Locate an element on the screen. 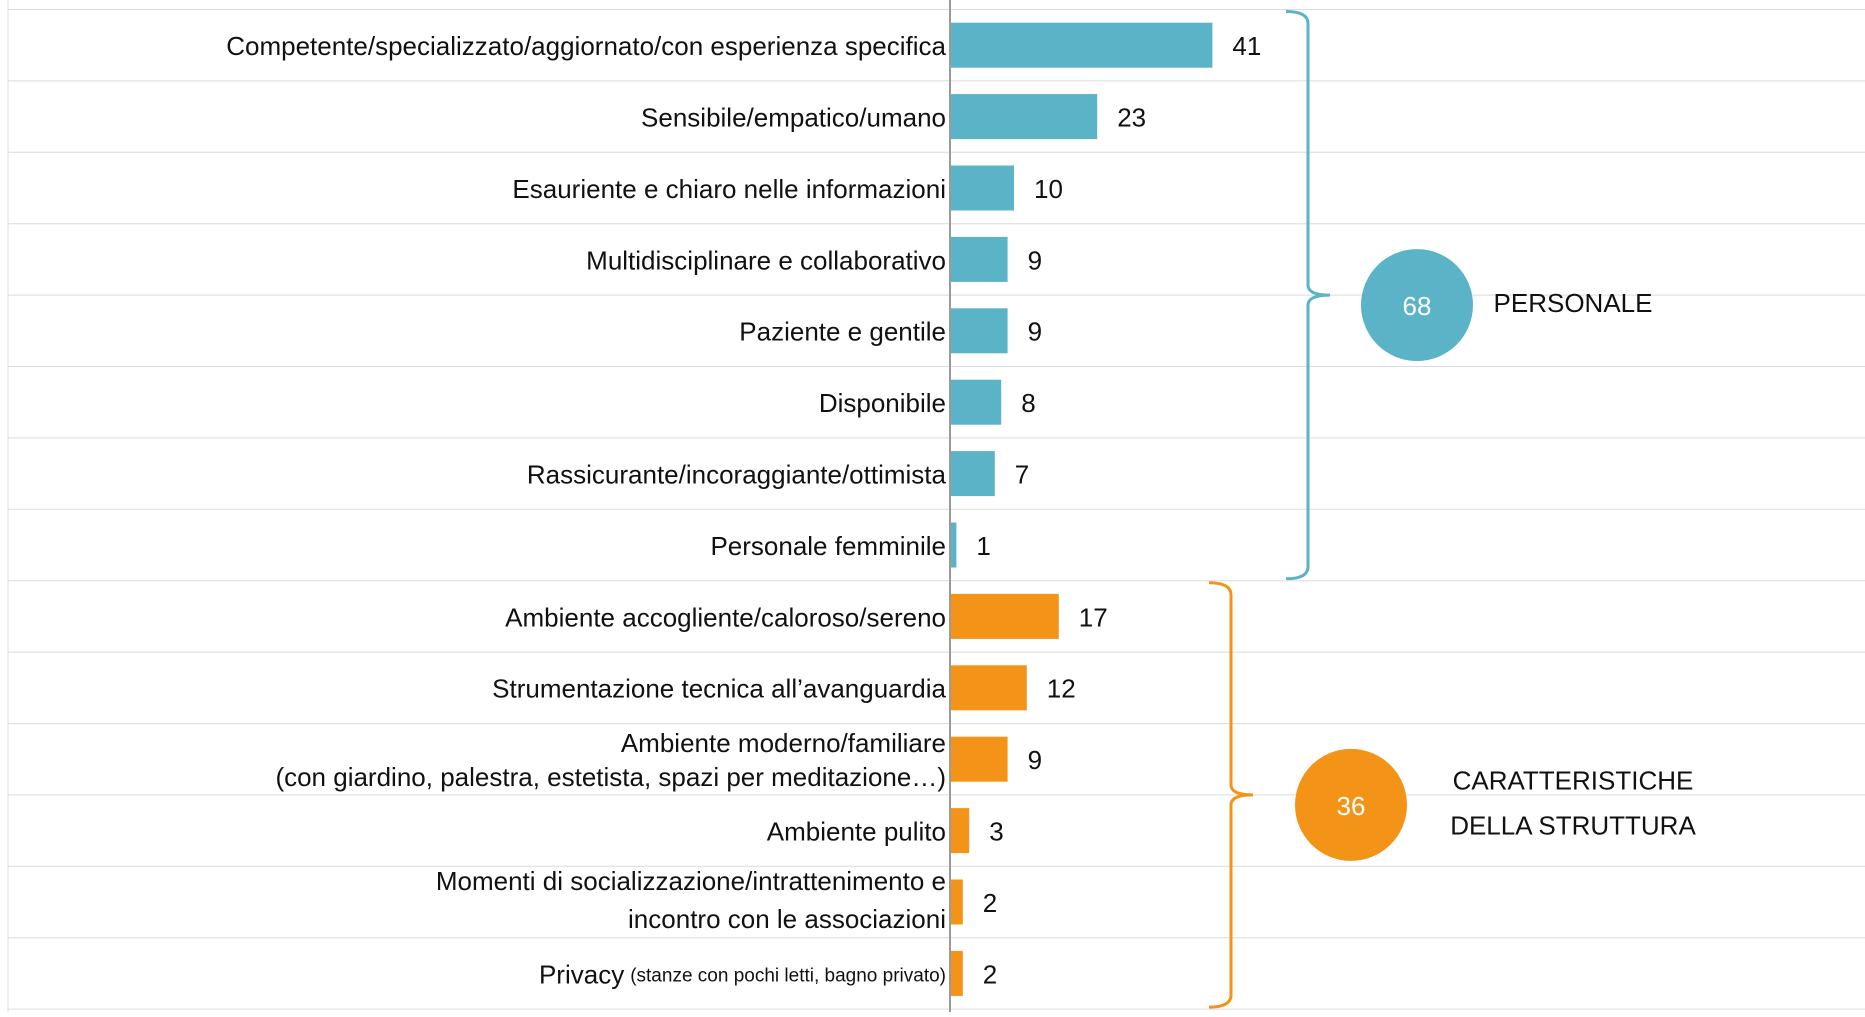 The image size is (1865, 1017). value-label: 17 is located at coordinates (1093, 617).